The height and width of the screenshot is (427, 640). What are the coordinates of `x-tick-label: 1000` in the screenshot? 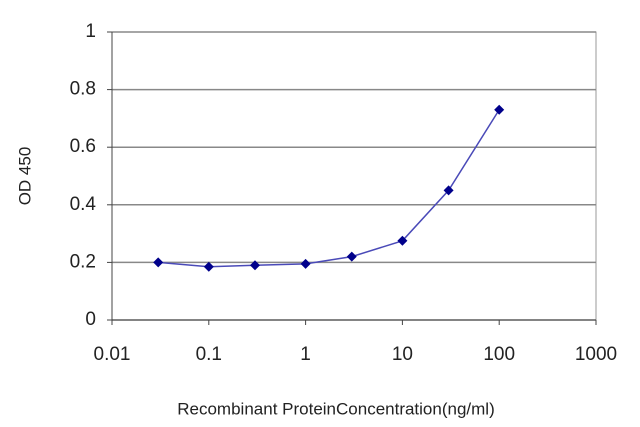 It's located at (596, 354).